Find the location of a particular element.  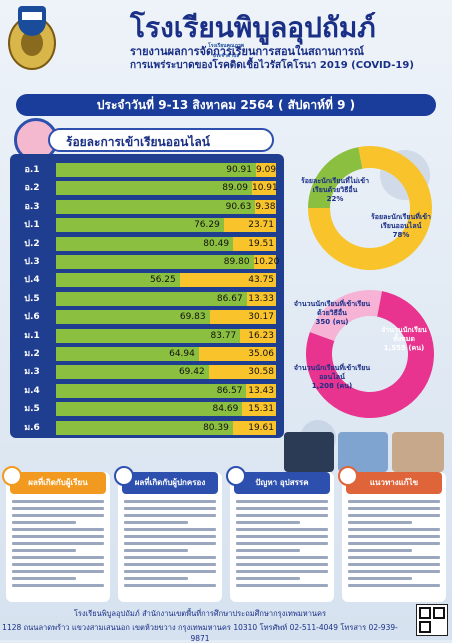

value-label-online: 83.77 is located at coordinates (223, 335).